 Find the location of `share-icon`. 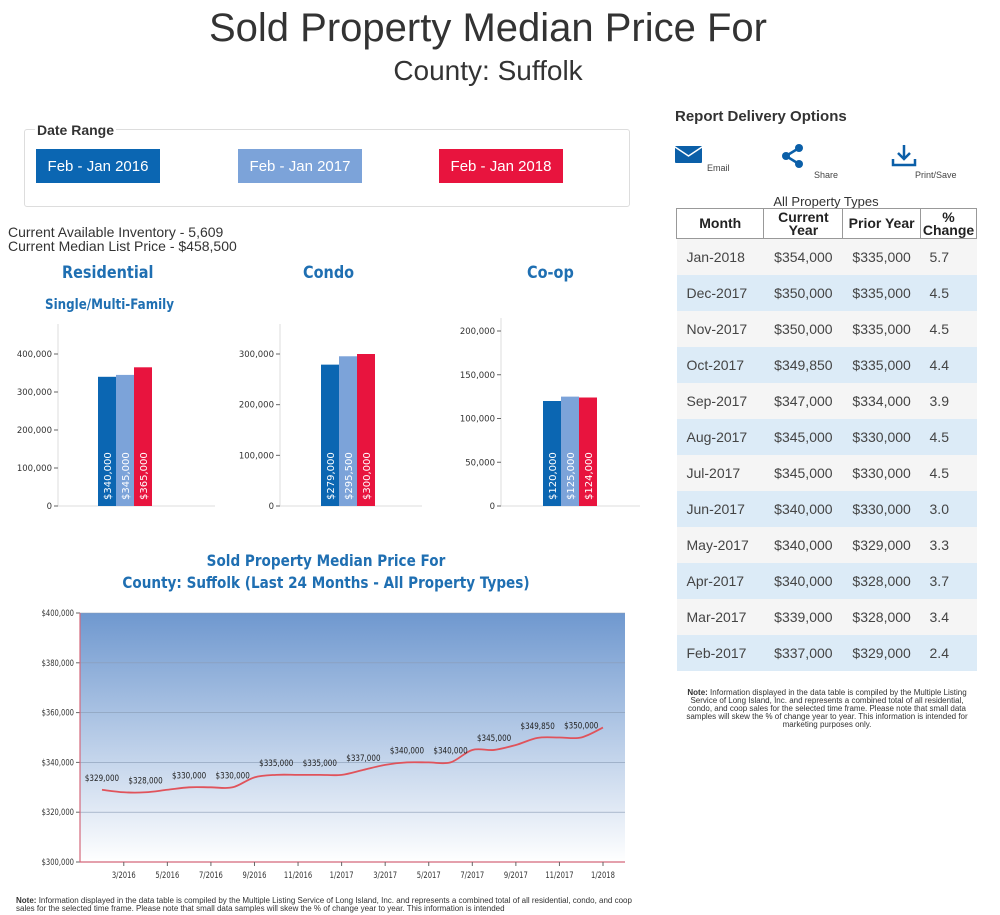

share-icon is located at coordinates (792, 156).